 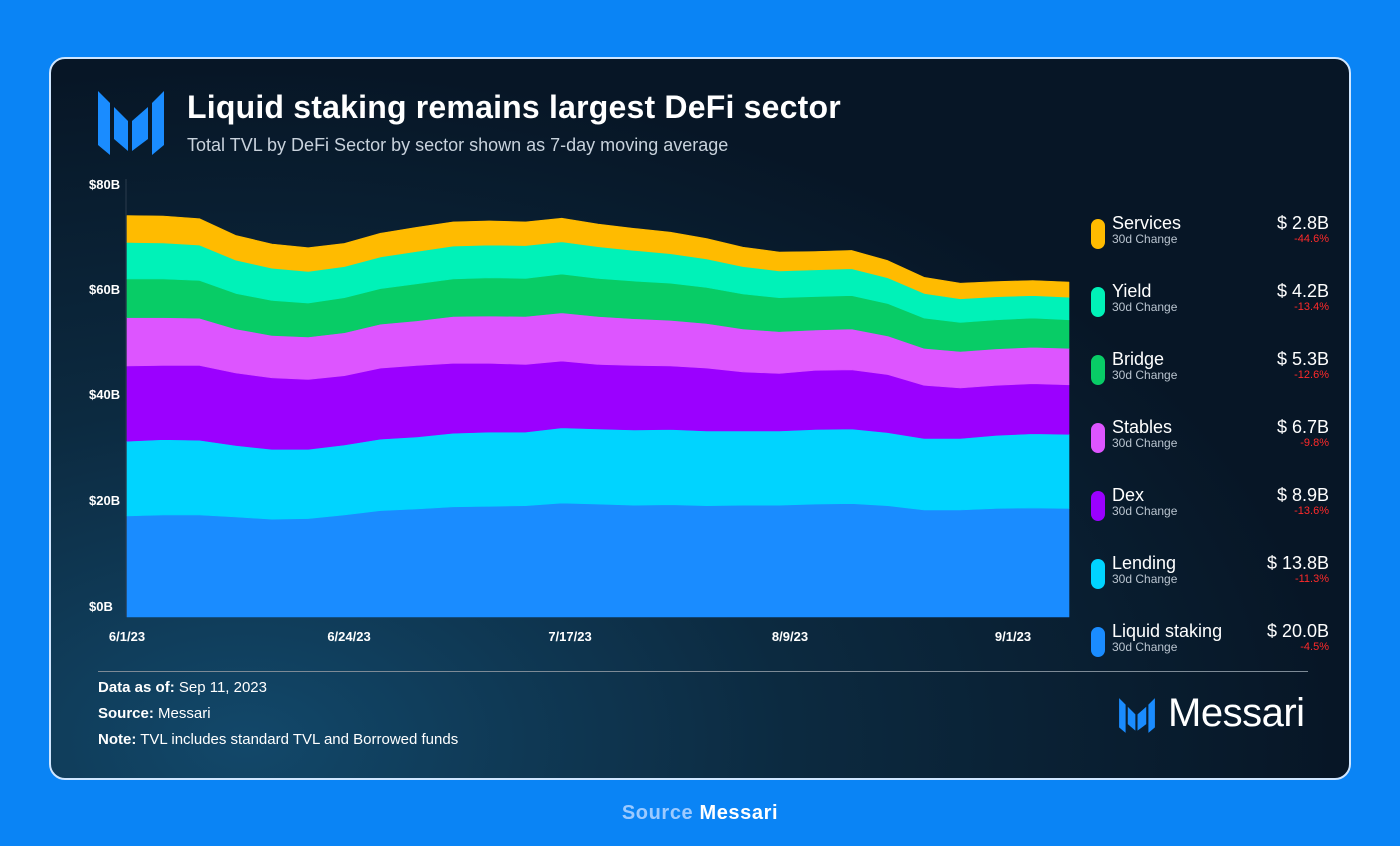 I want to click on y-tick-label: $0B, so click(x=101, y=606).